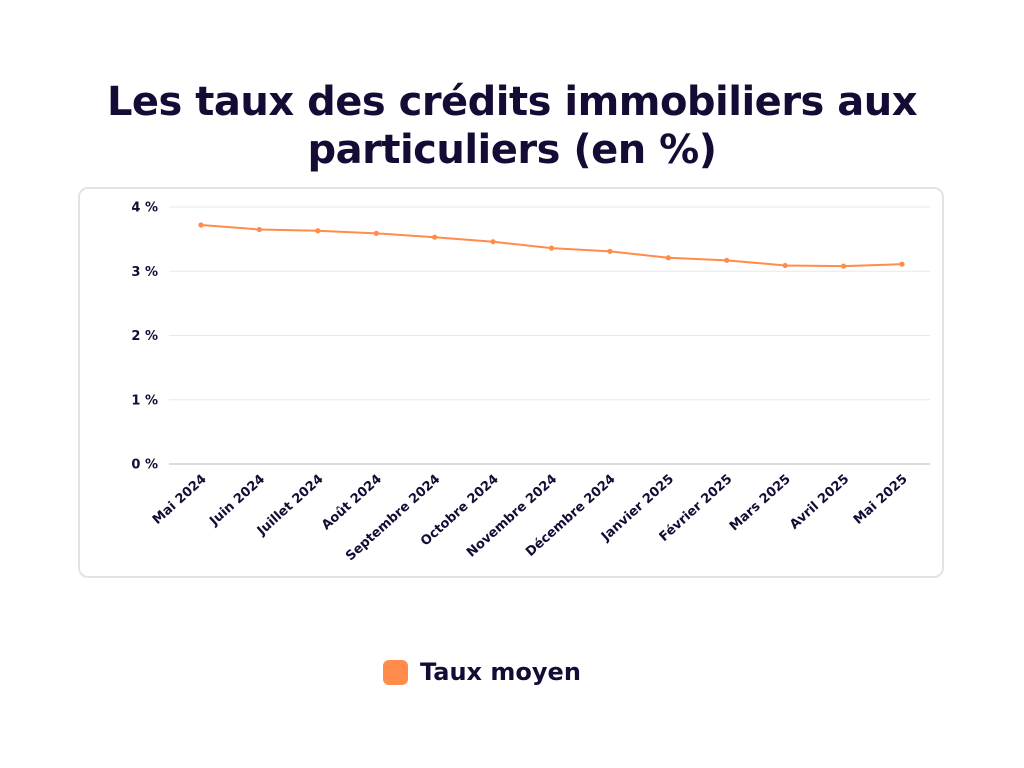 The image size is (1024, 768). I want to click on x-tick-label: Mai 2024, so click(180, 500).